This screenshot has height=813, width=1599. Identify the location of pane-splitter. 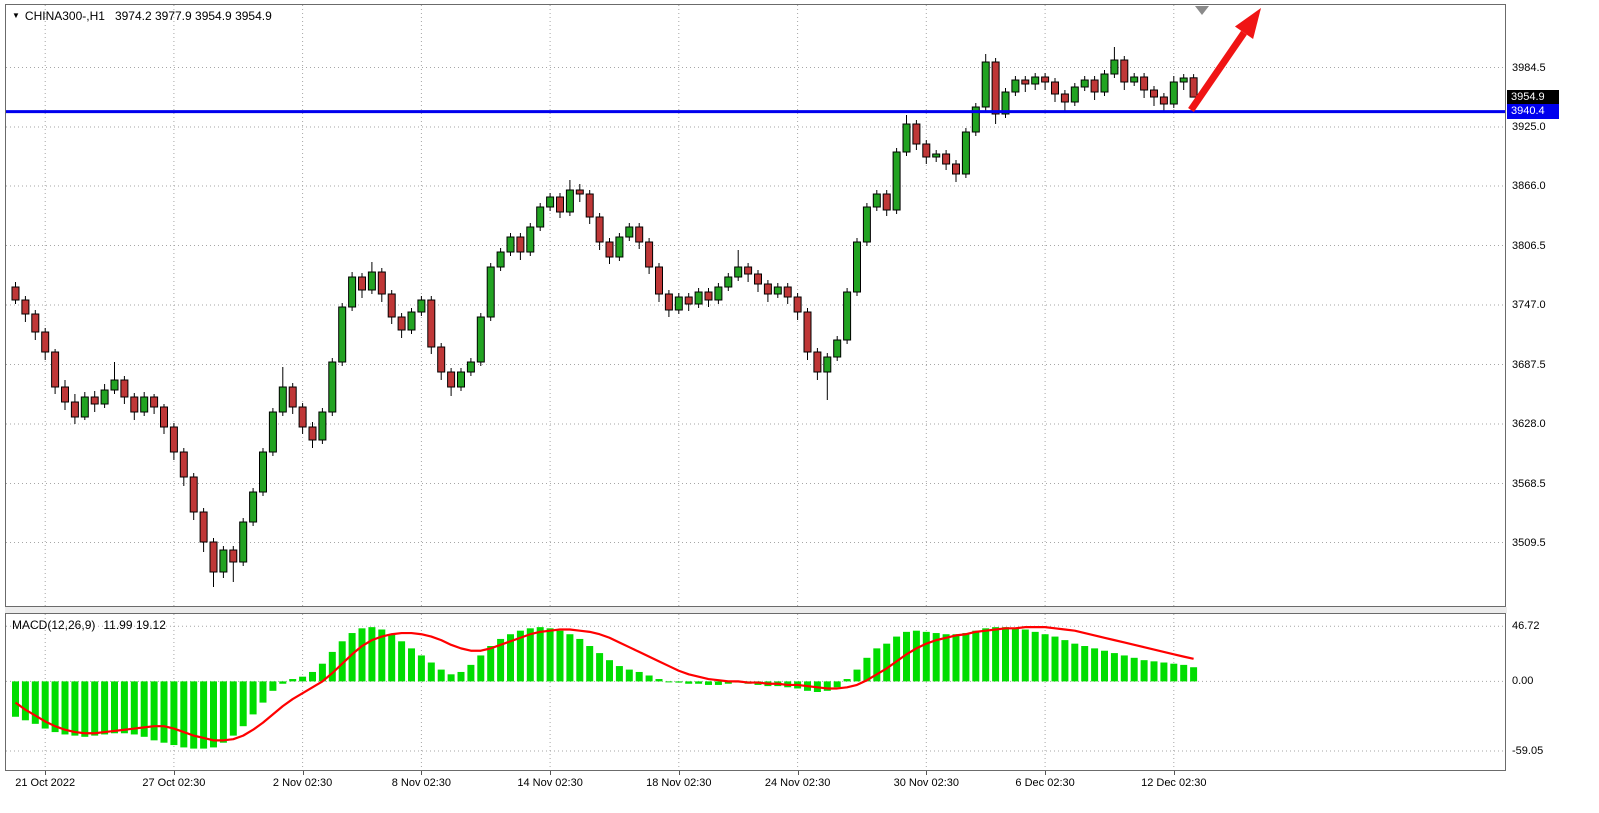
(756, 610).